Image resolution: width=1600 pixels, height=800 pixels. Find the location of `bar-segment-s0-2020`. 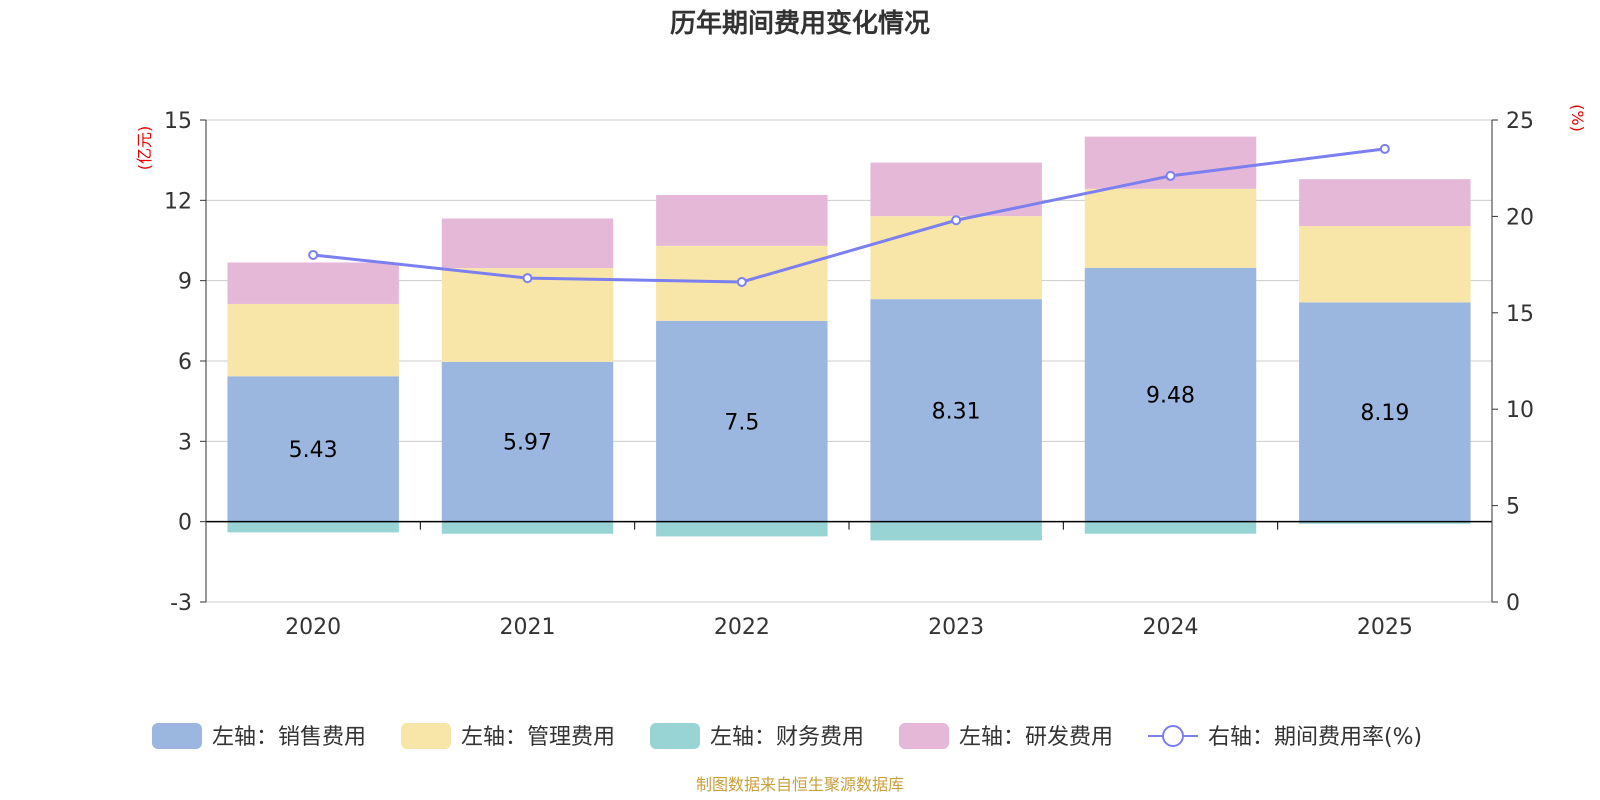

bar-segment-s0-2020 is located at coordinates (313, 449).